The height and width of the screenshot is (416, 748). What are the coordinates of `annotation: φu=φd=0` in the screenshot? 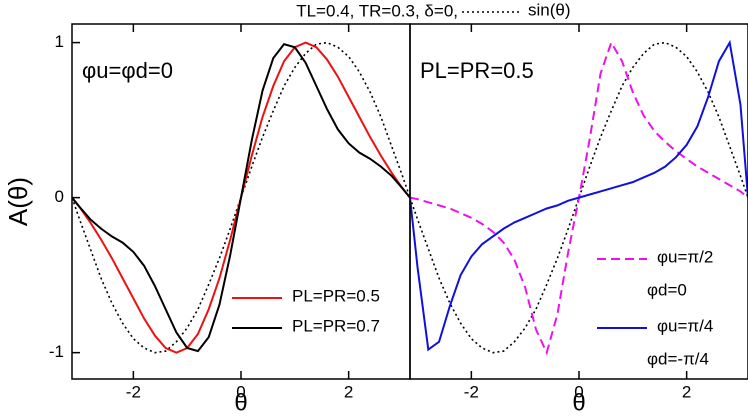 It's located at (127, 70).